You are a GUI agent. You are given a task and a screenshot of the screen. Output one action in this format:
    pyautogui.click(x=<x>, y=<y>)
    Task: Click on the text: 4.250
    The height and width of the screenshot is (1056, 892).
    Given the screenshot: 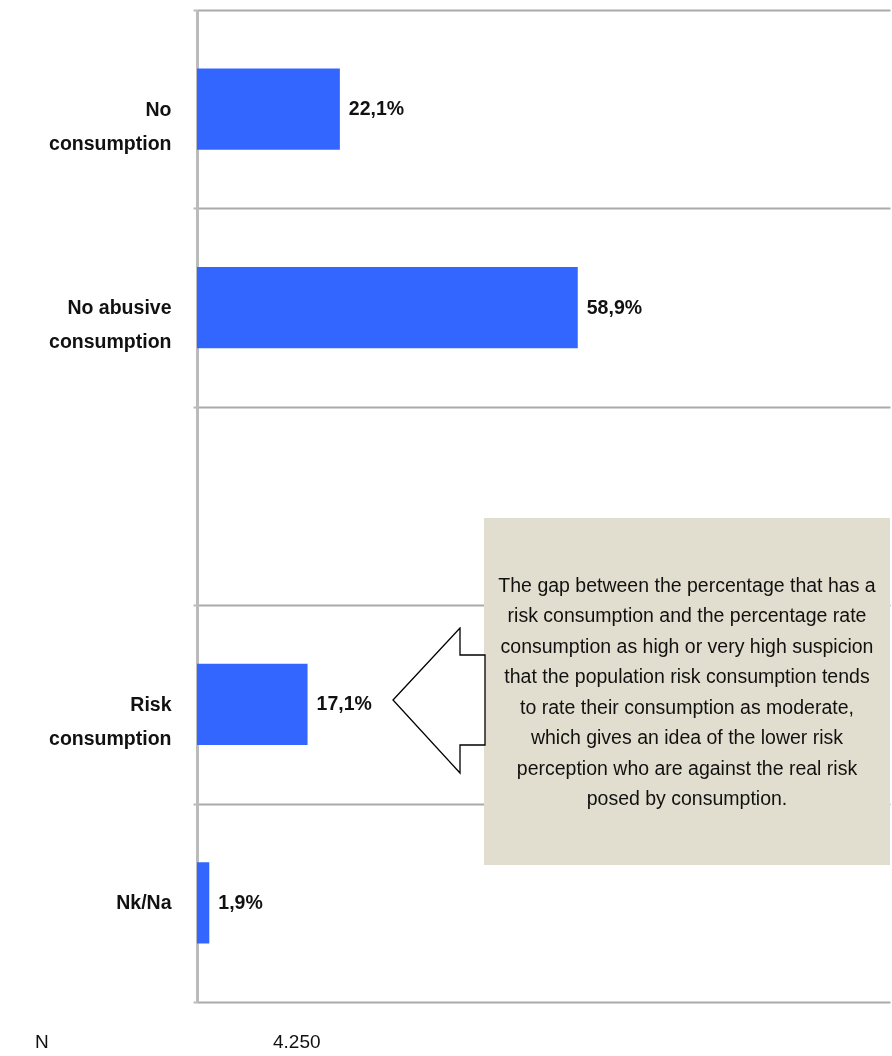 What is the action you would take?
    pyautogui.click(x=297, y=1042)
    